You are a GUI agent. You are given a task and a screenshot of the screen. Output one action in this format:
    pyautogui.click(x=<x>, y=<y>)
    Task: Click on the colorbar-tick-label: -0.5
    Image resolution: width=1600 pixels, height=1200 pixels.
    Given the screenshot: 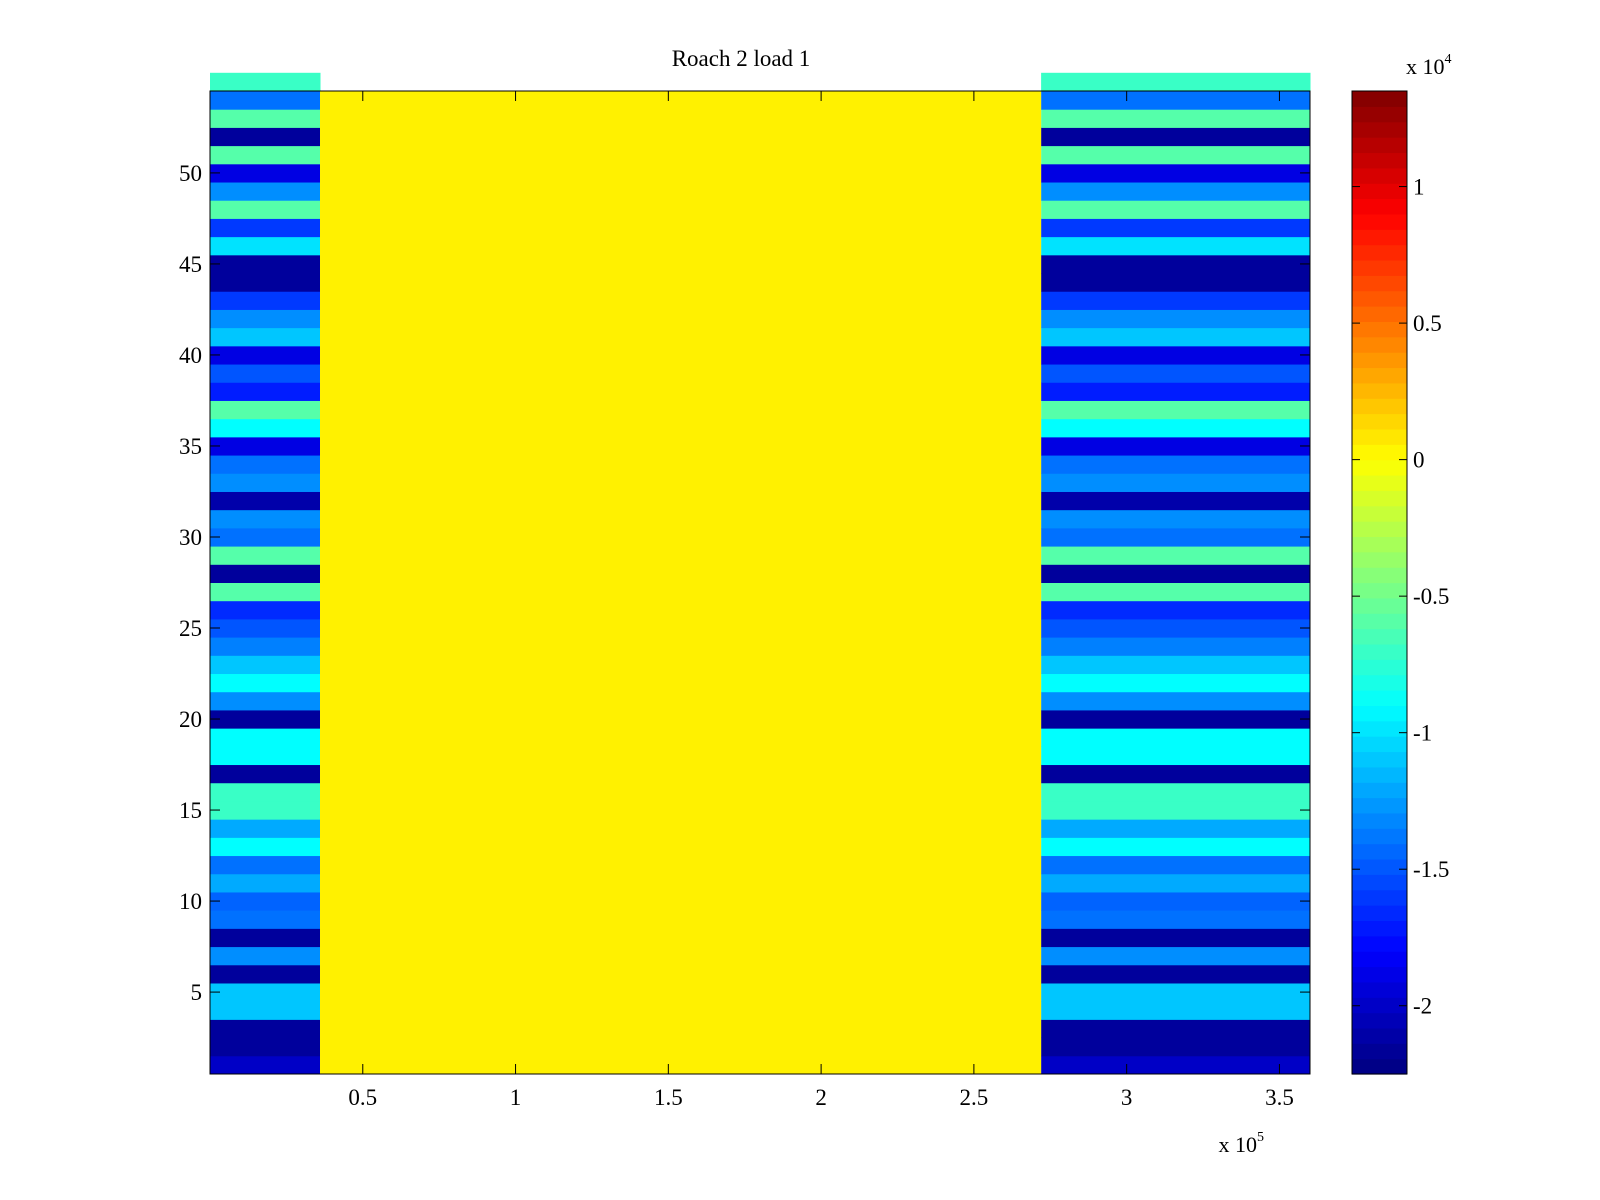 What is the action you would take?
    pyautogui.click(x=1431, y=596)
    